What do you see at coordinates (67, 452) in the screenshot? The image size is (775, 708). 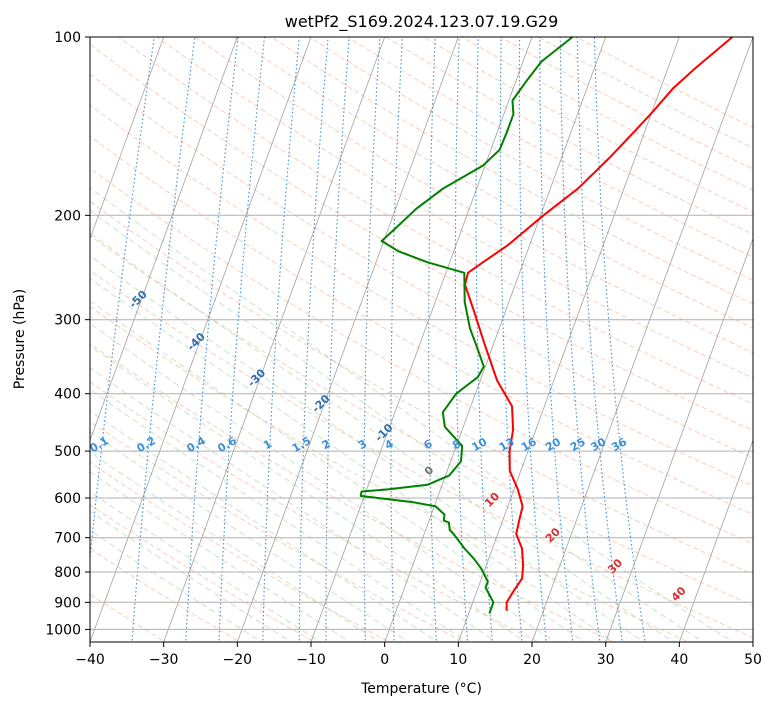 I see `y-tick-label: 500` at bounding box center [67, 452].